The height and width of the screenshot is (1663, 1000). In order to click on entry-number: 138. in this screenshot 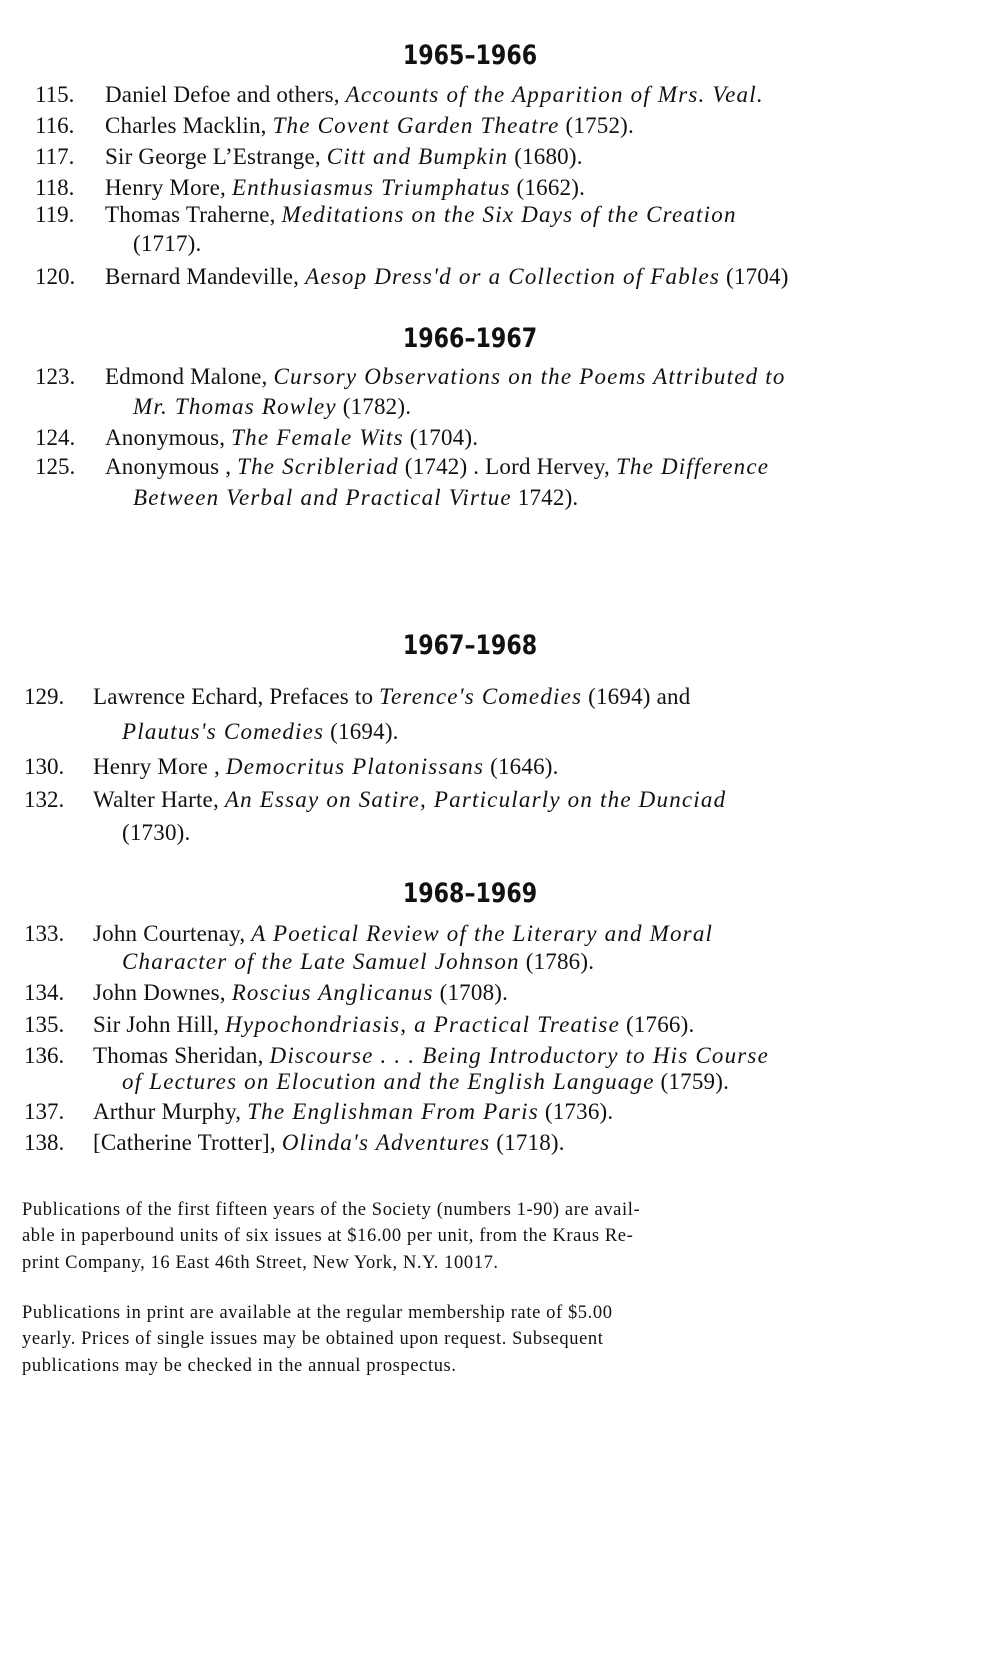, I will do `click(44, 1142)`.